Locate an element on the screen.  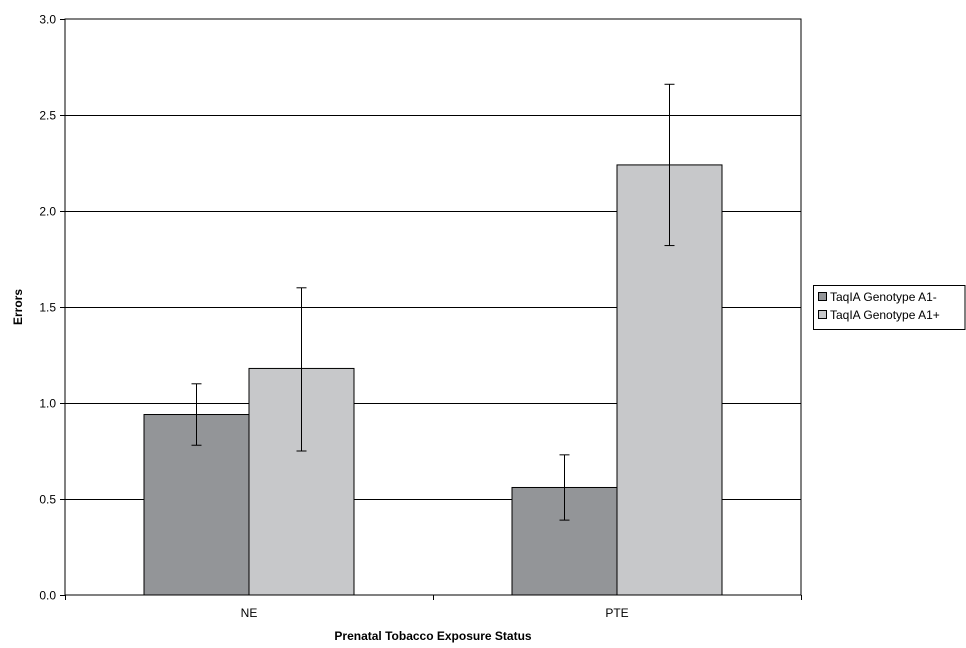
legend-label-1: TaqIA Genotype A1- is located at coordinates (883, 297).